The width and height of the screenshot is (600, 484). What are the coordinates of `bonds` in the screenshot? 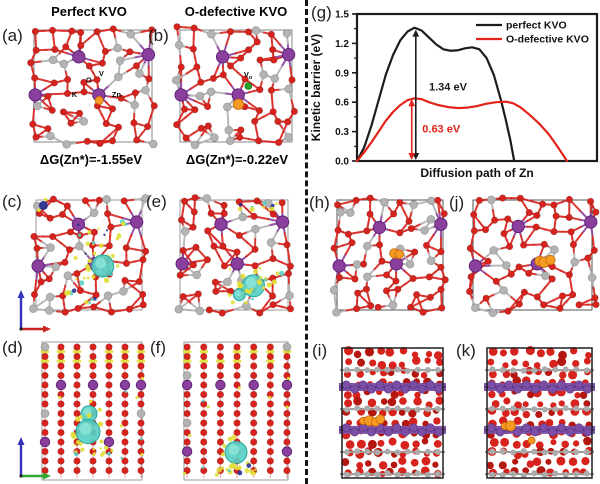 It's located at (235, 85).